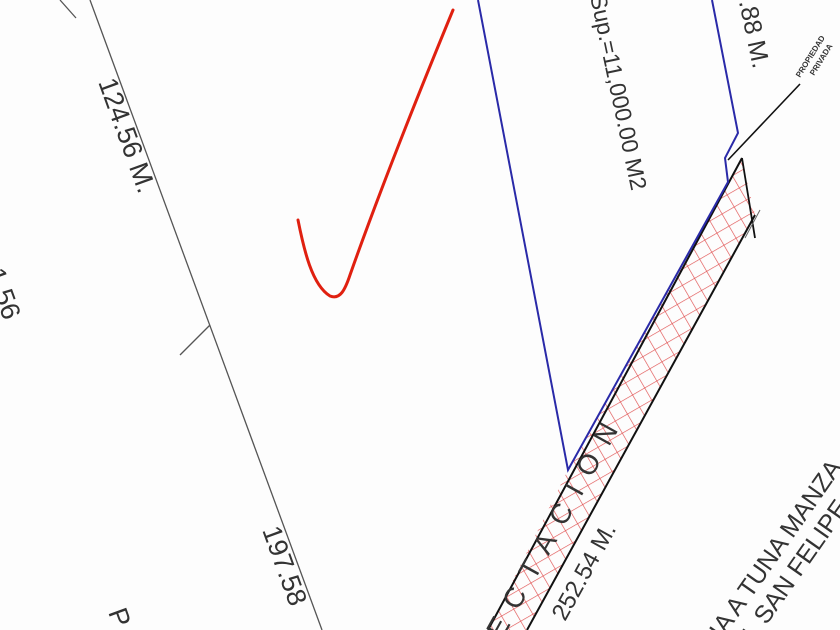  Describe the element at coordinates (126, 135) in the screenshot. I see `dimension-left-upper: 124.56 M.` at that location.